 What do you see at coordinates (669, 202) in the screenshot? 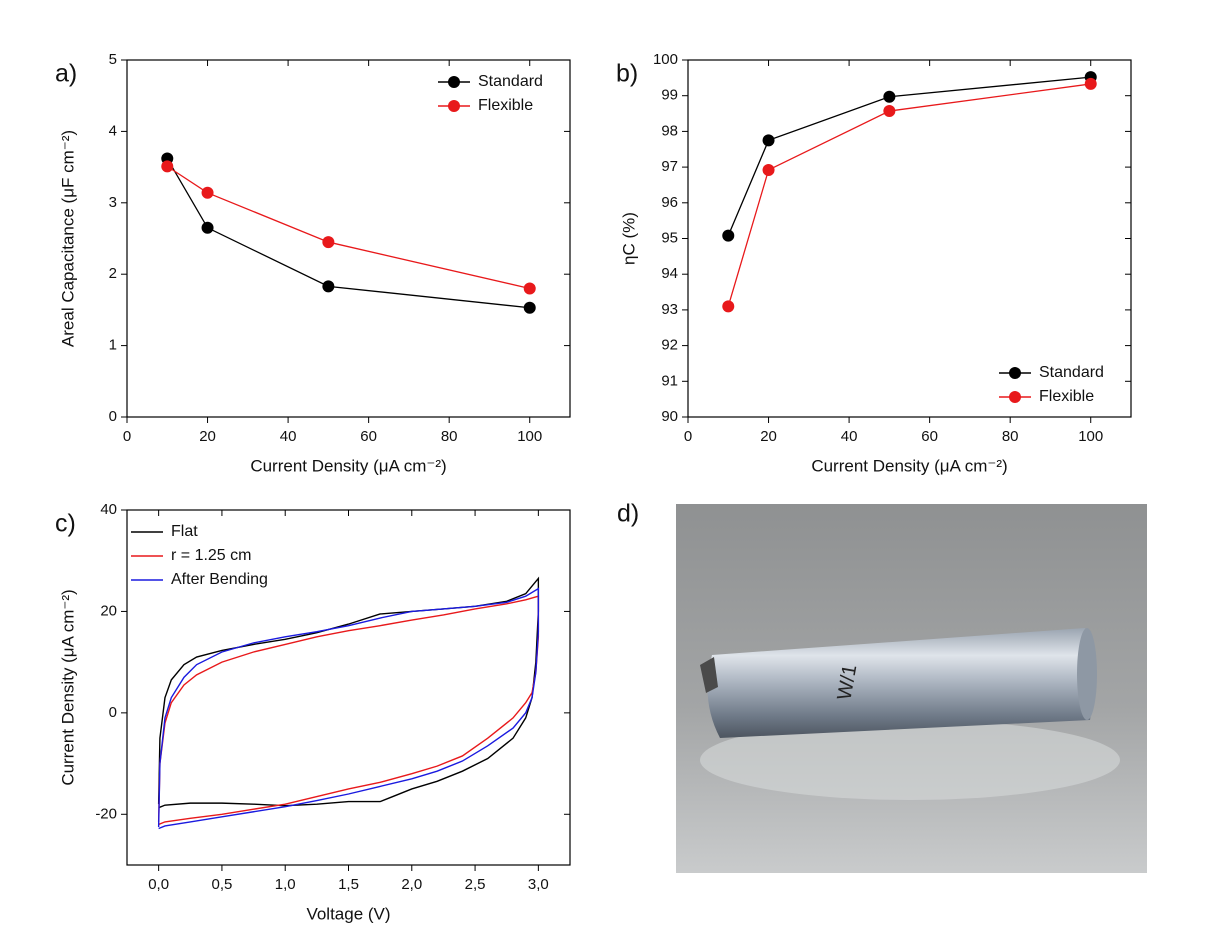
I see `y-tick-label: 96` at bounding box center [669, 202].